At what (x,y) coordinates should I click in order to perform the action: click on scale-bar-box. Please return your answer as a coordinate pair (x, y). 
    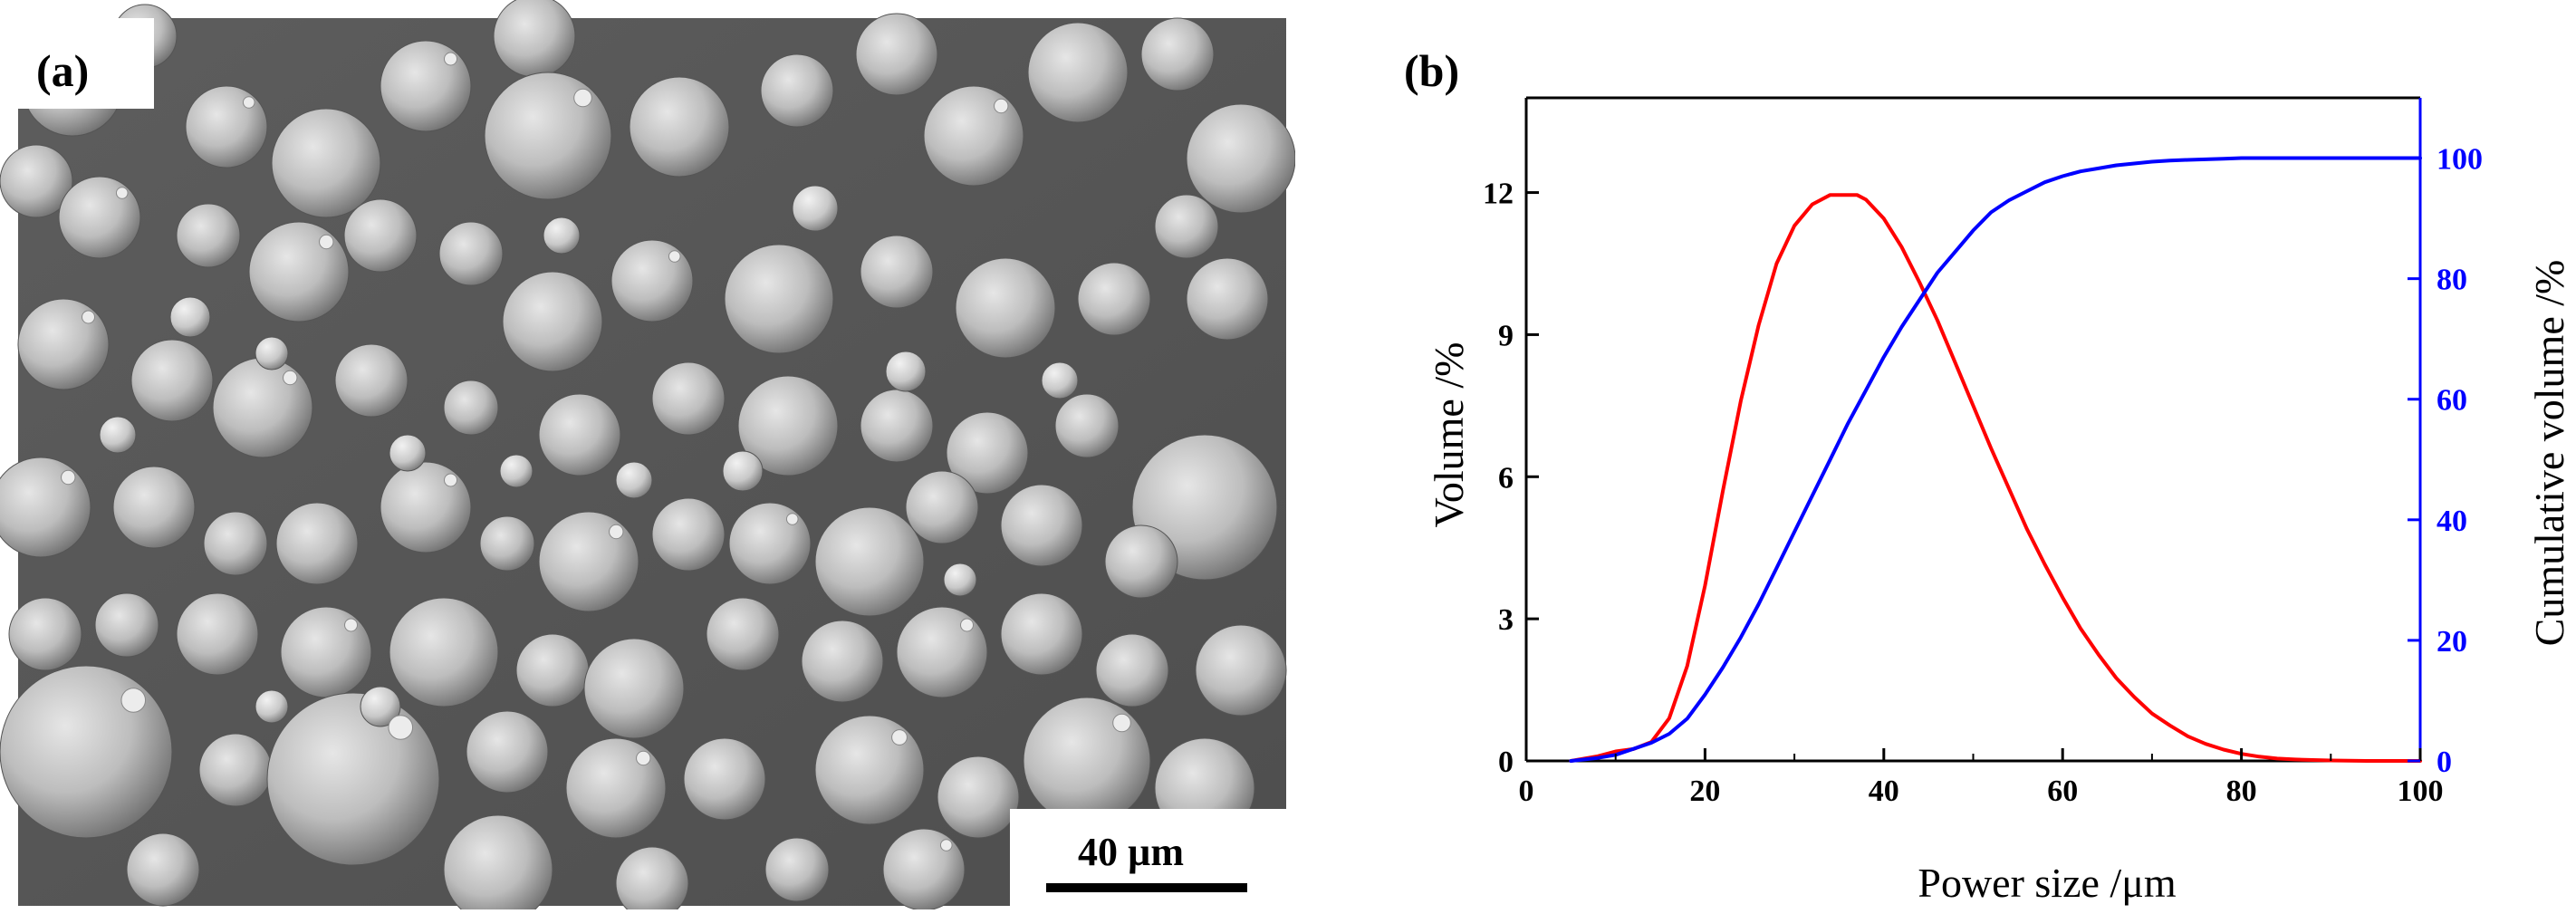
    Looking at the image, I should click on (1148, 859).